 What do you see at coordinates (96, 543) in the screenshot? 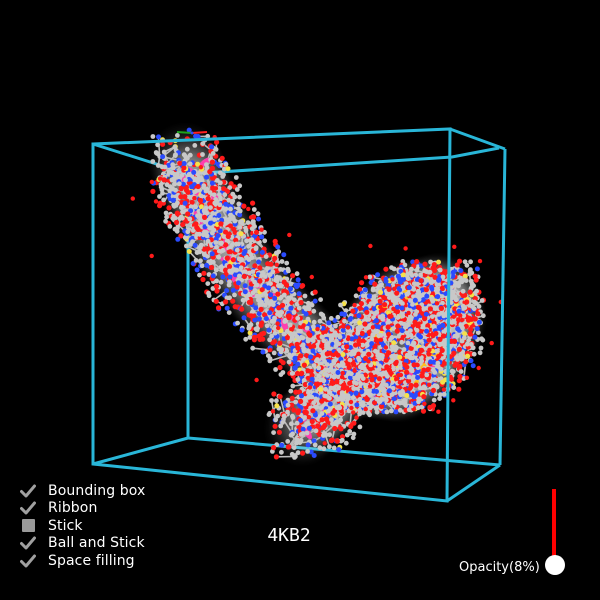
I see `toggle-ball-and-stick-label: Ball and Stick` at bounding box center [96, 543].